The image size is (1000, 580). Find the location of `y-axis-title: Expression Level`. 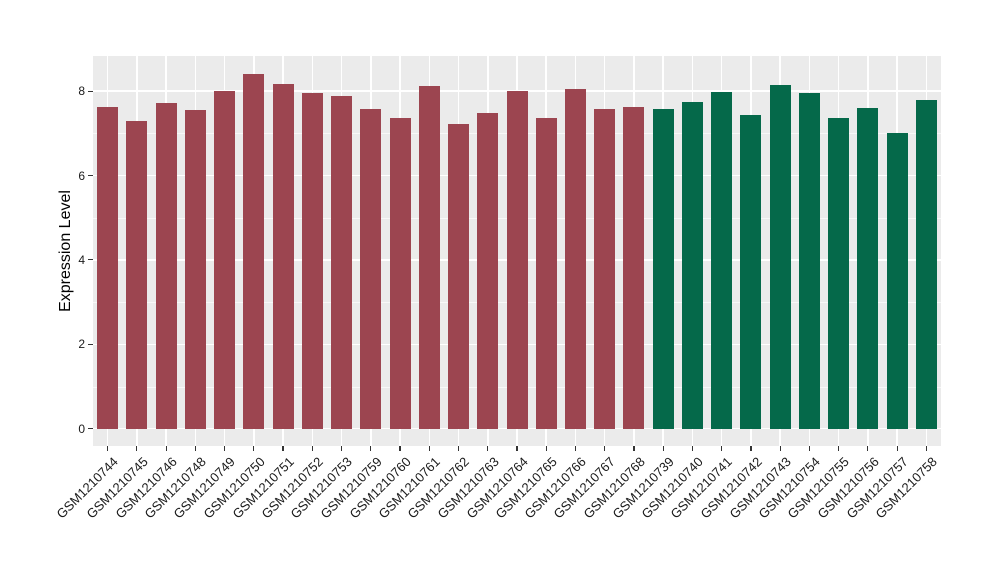

y-axis-title: Expression Level is located at coordinates (65, 251).